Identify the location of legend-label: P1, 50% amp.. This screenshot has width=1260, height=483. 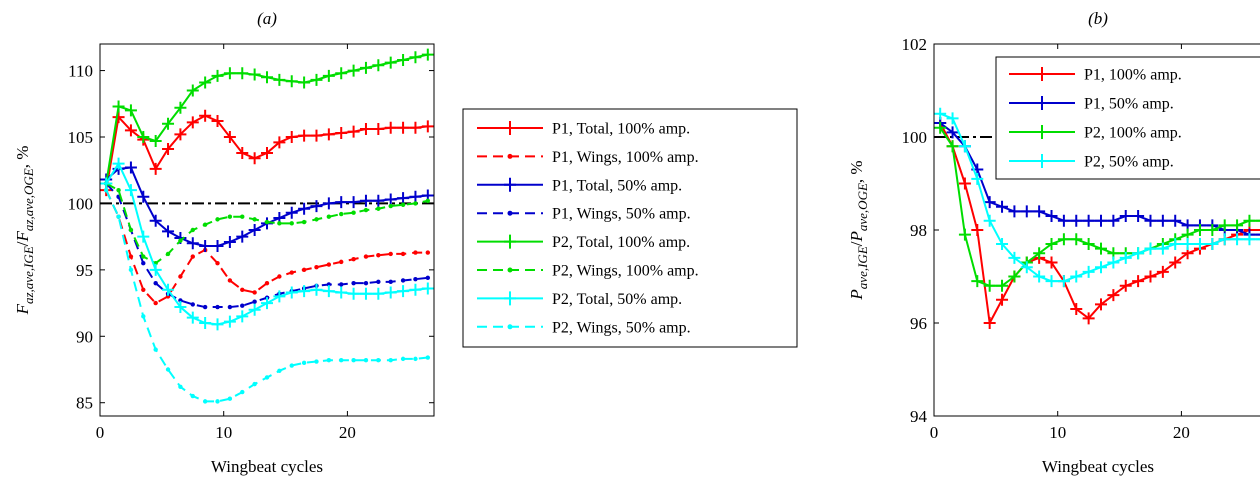
(1129, 104).